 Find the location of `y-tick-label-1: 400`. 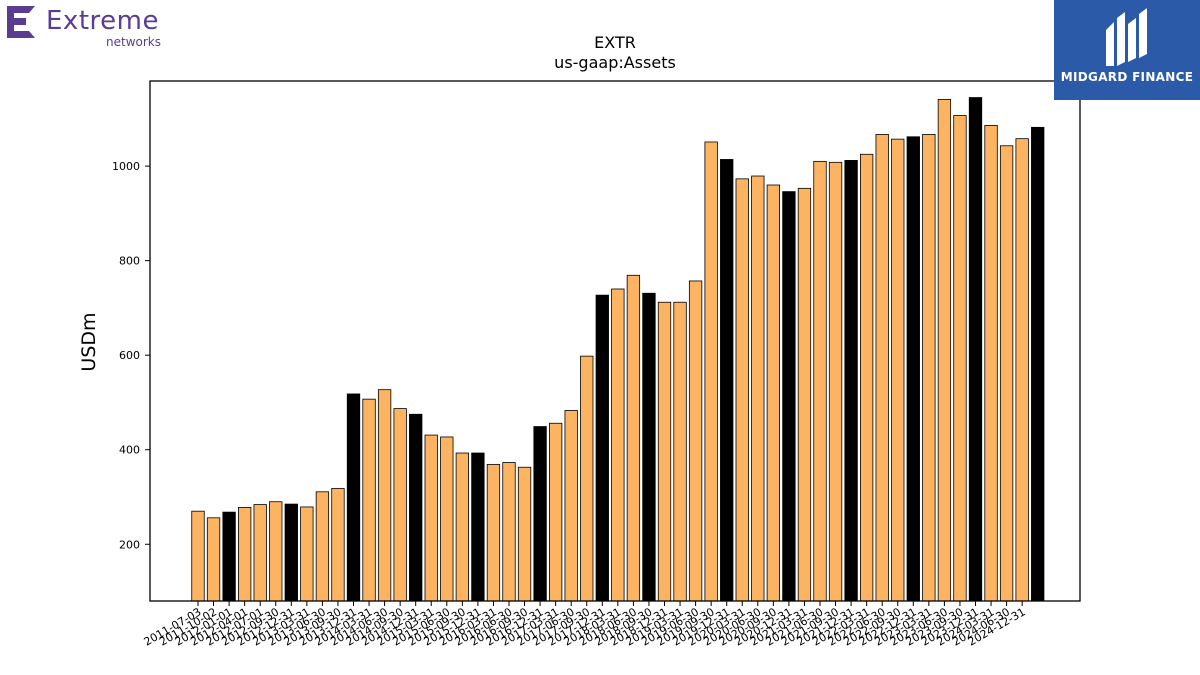

y-tick-label-1: 400 is located at coordinates (129, 450).